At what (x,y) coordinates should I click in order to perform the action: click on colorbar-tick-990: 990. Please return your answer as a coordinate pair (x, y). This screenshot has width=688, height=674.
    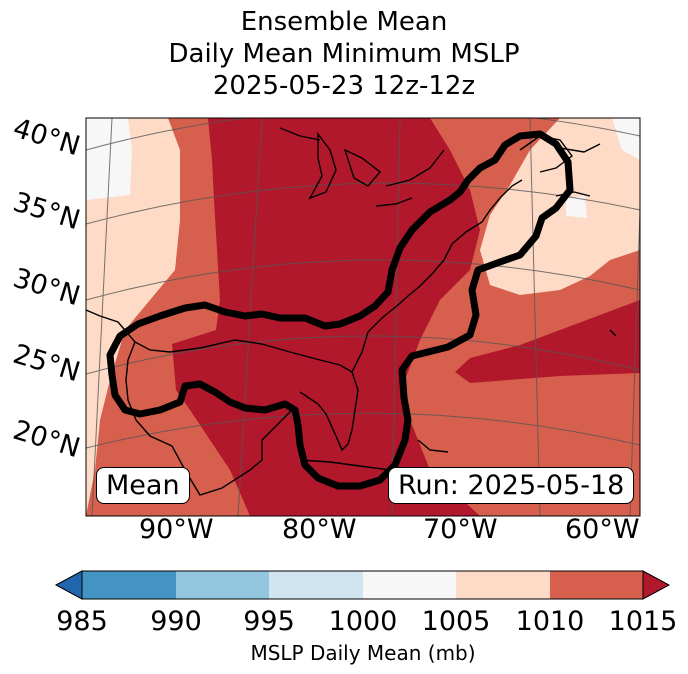
    Looking at the image, I should click on (176, 621).